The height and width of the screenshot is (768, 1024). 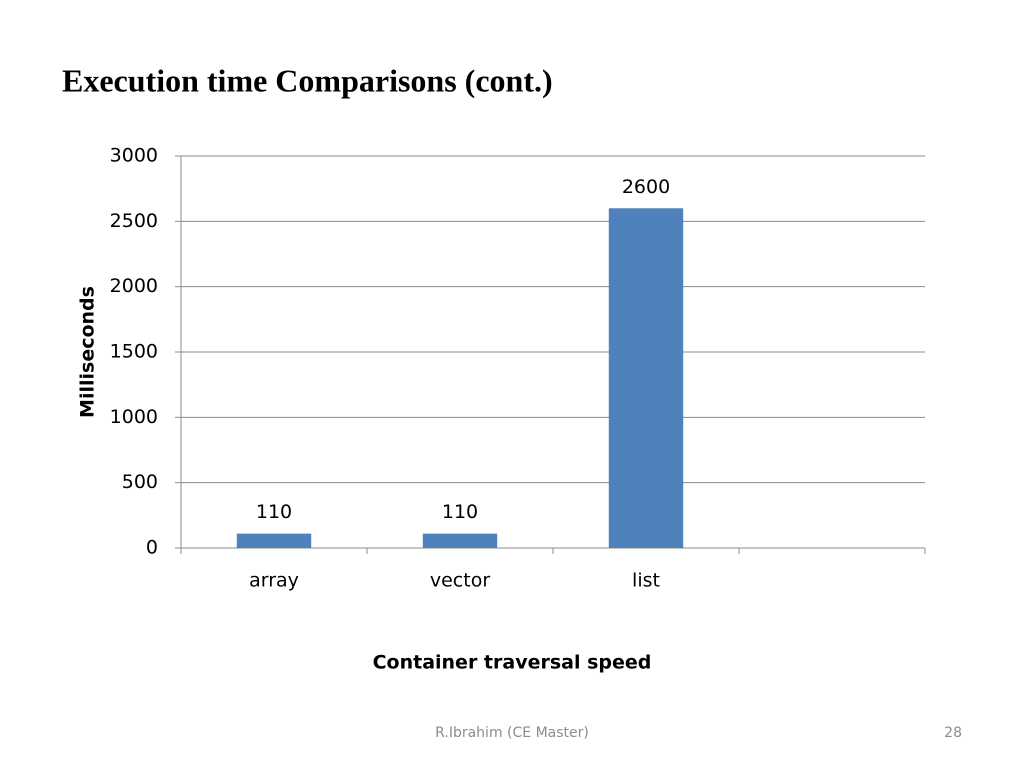 What do you see at coordinates (460, 581) in the screenshot?
I see `x-tick-label: vector` at bounding box center [460, 581].